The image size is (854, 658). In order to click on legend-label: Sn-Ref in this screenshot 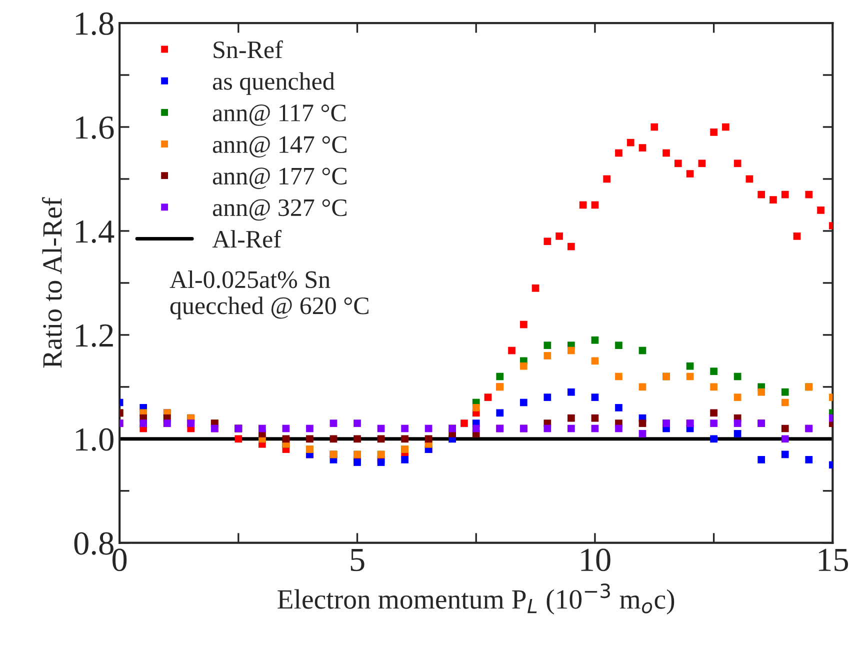, I will do `click(248, 49)`.